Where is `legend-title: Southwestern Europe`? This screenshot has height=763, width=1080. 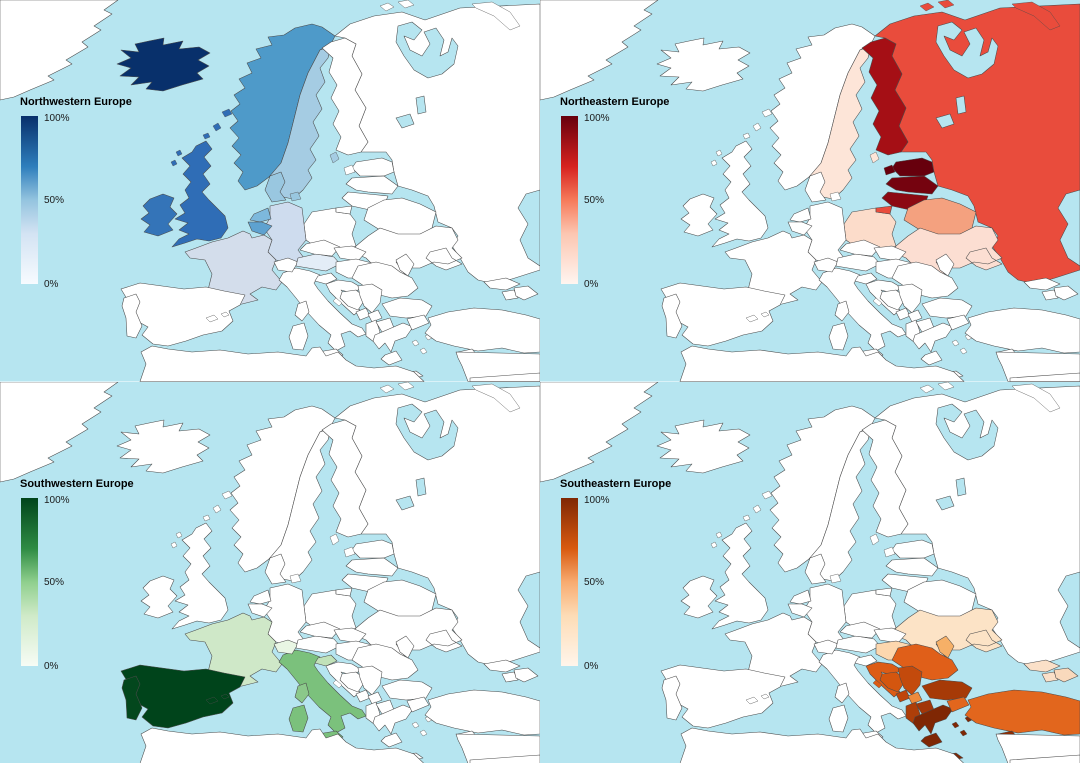 legend-title: Southwestern Europe is located at coordinates (77, 484).